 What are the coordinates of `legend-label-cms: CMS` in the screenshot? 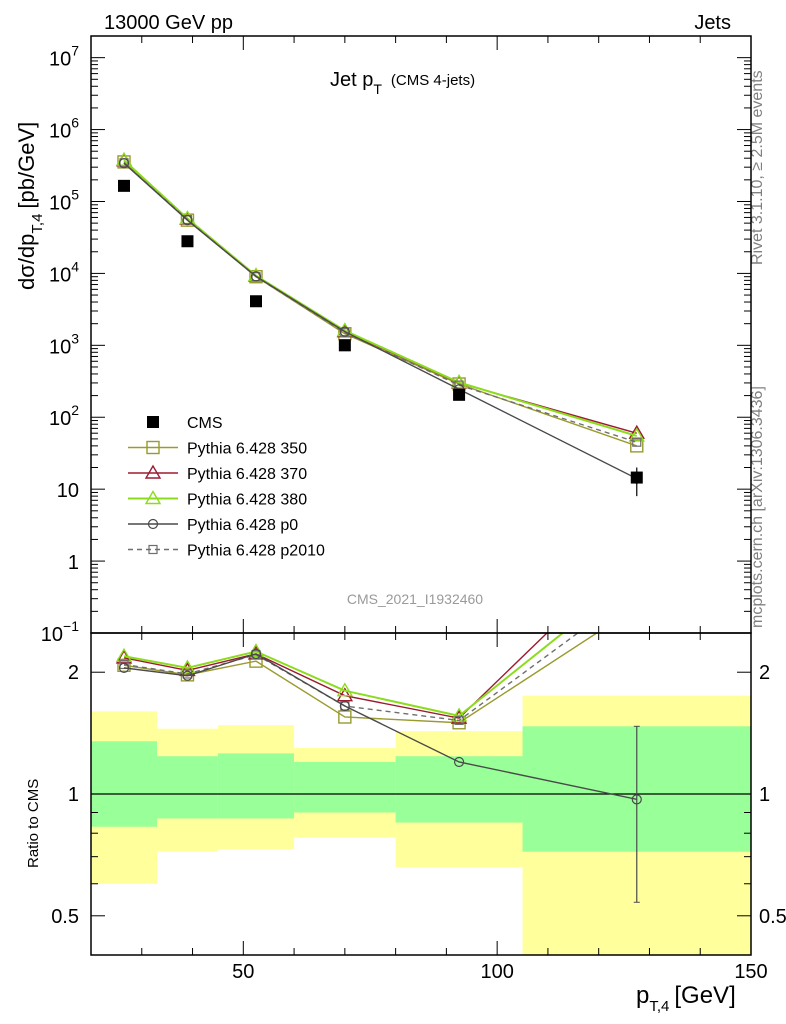 It's located at (205, 423).